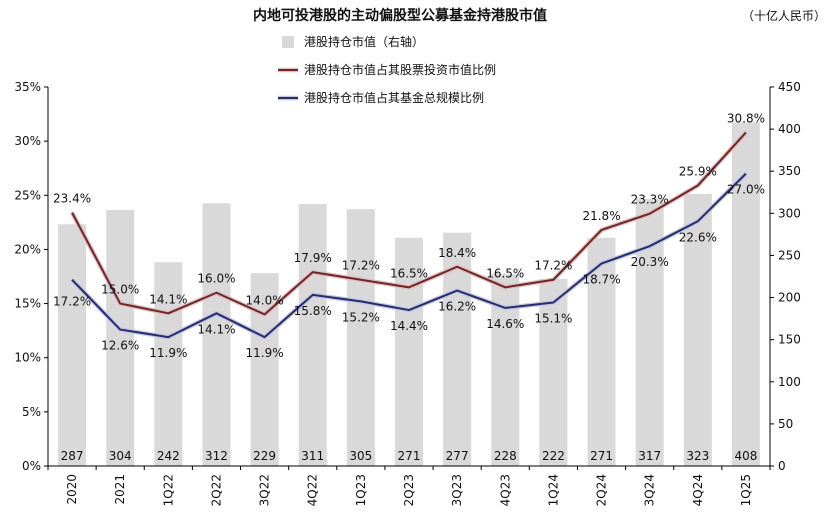 The width and height of the screenshot is (829, 525). I want to click on bar-label-1Q23: 305, so click(360, 456).